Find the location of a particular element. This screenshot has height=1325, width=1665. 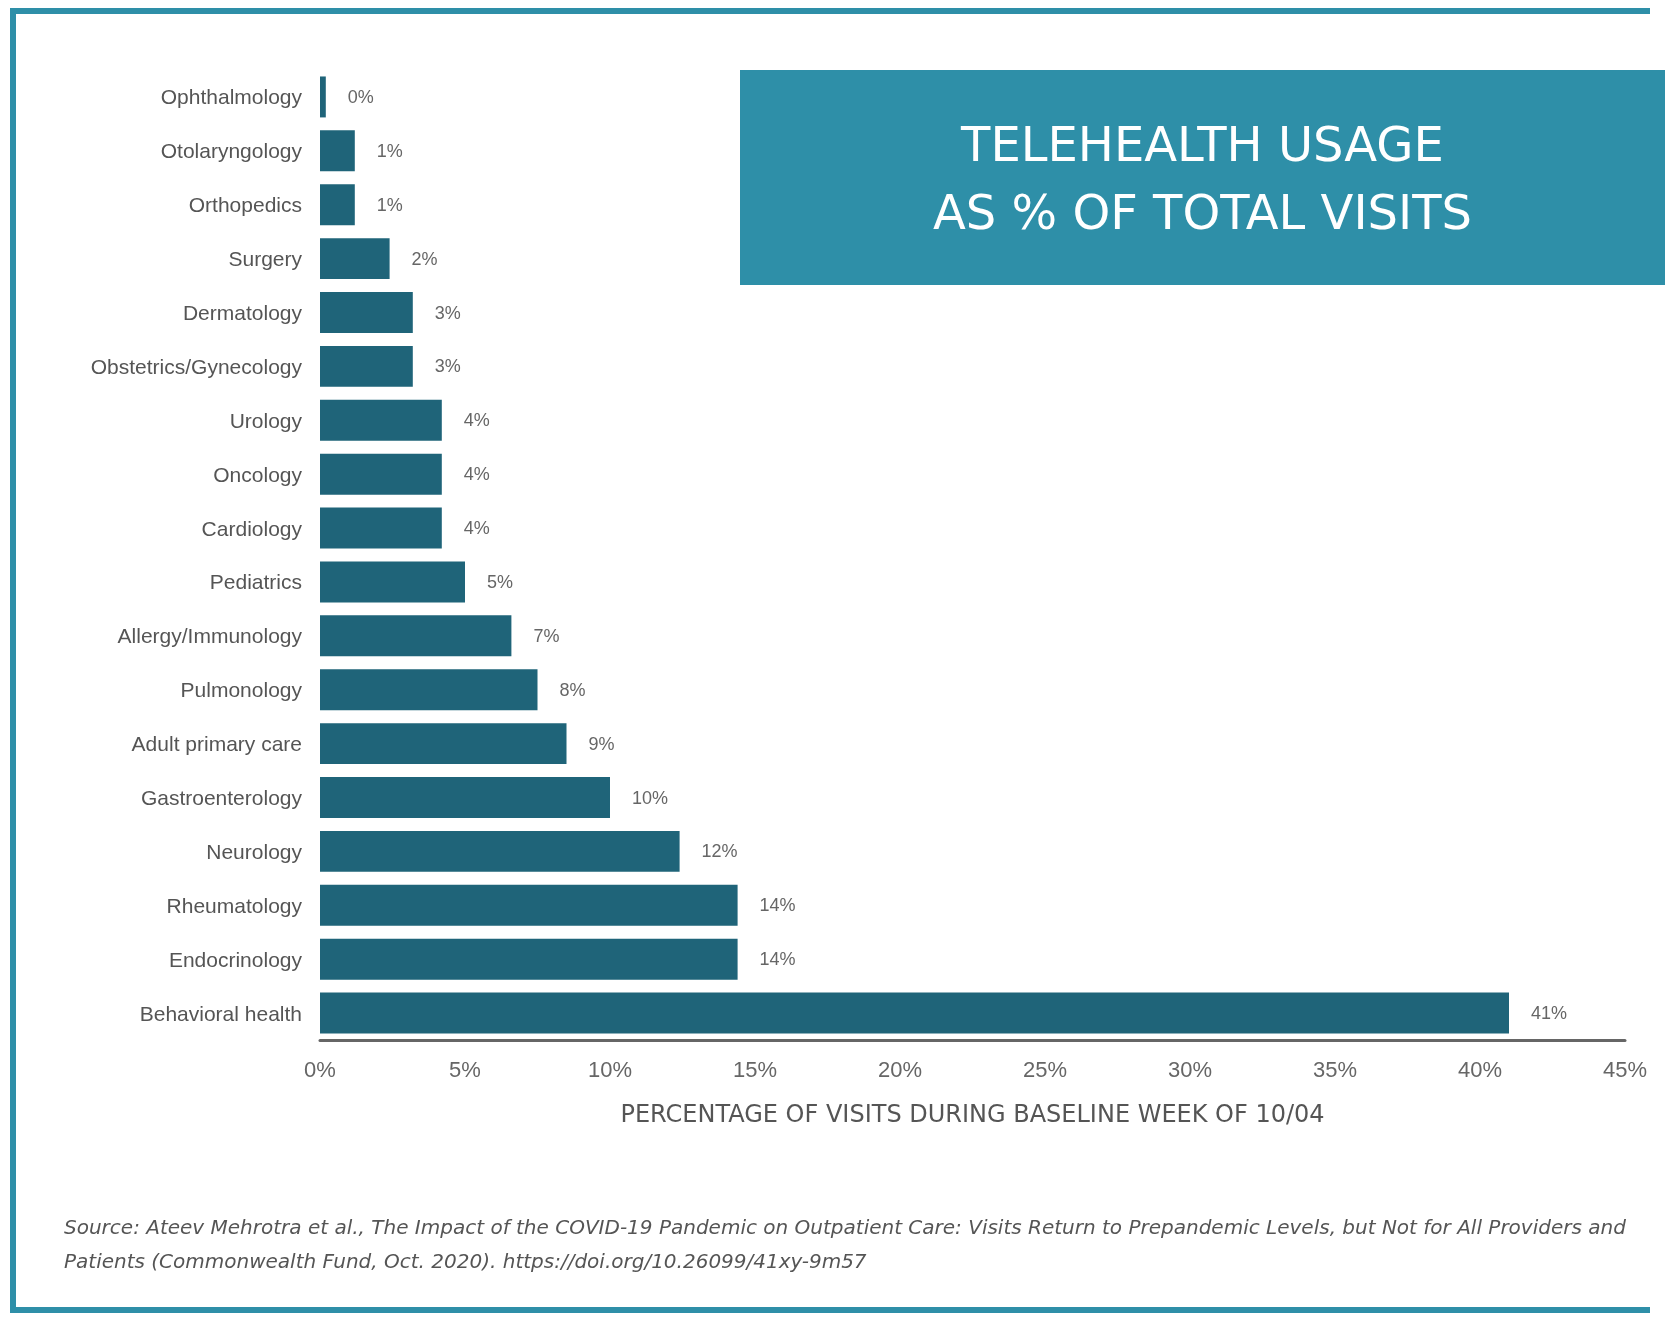

x-tick-label: 5% is located at coordinates (465, 1069).